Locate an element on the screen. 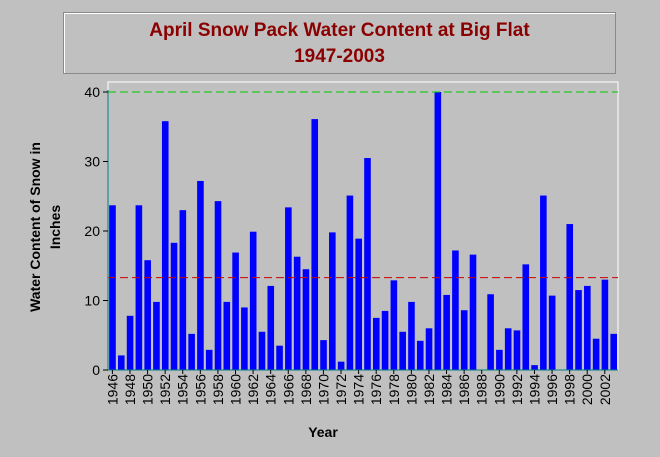 Image resolution: width=660 pixels, height=457 pixels. y-axis-label: Water Content of Snow in Inches is located at coordinates (45, 227).